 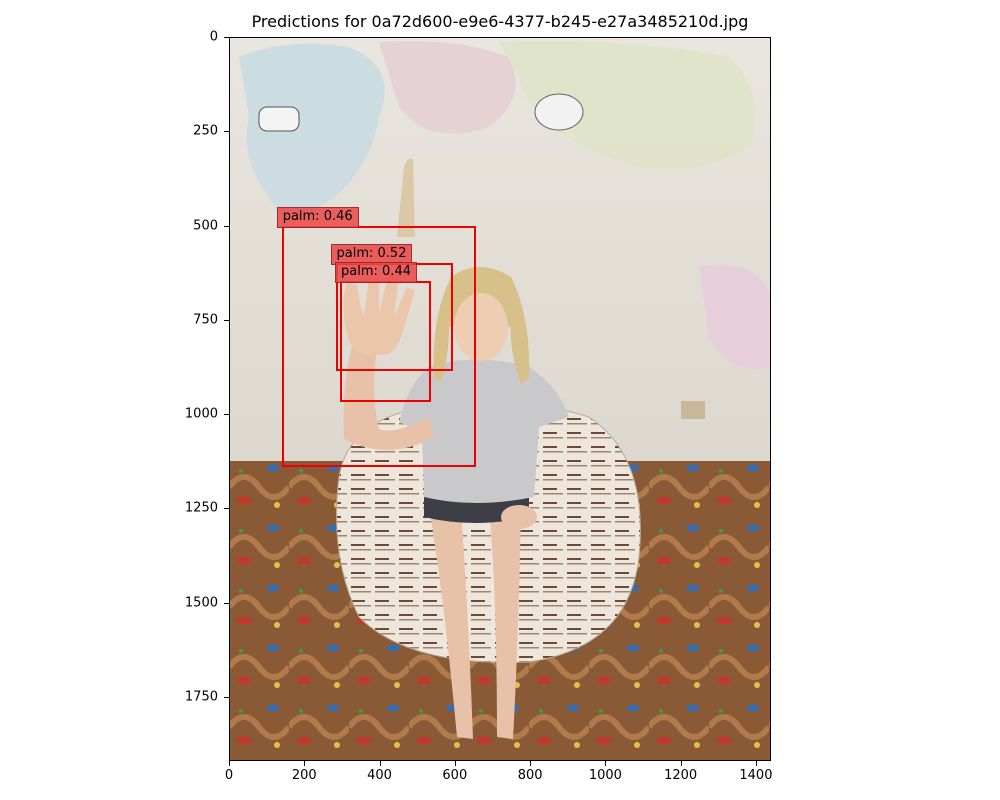 I want to click on y-tick-label: 1750, so click(x=201, y=697).